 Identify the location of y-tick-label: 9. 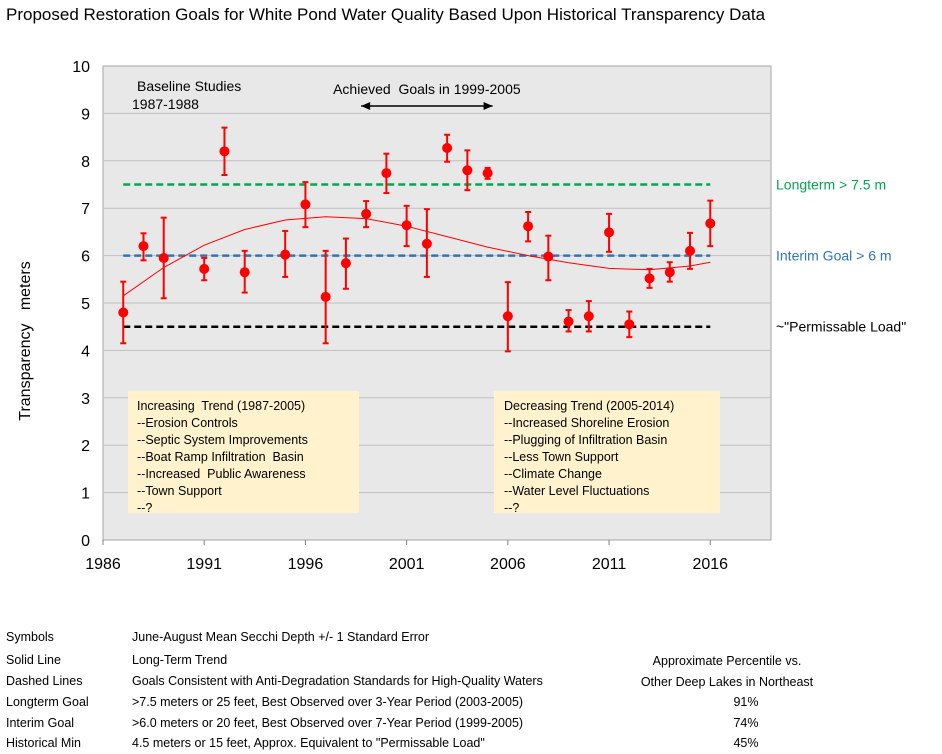
(85, 114).